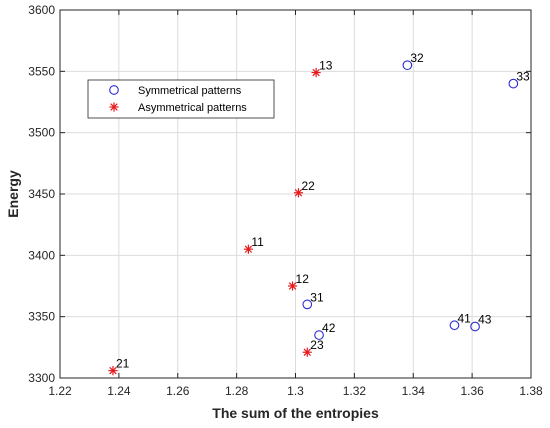 This screenshot has width=550, height=428. What do you see at coordinates (41, 71) in the screenshot?
I see `y-tick-label: 3550` at bounding box center [41, 71].